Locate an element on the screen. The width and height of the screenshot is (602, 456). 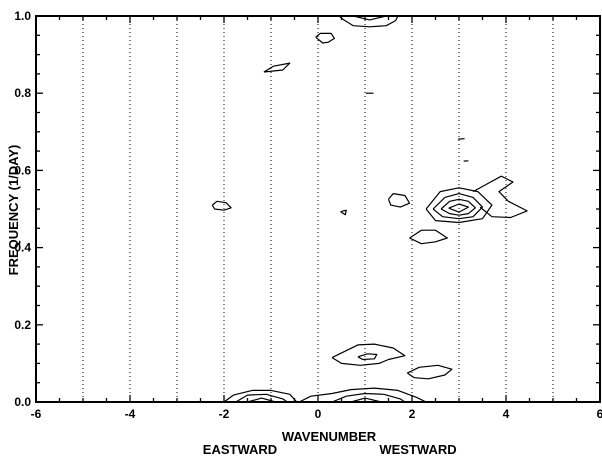
x-tick-label: -6 is located at coordinates (36, 414).